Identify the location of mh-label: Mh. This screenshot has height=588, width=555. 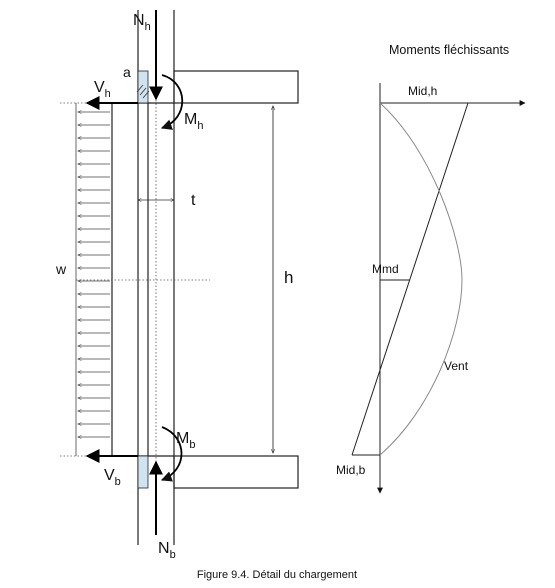
(193, 121).